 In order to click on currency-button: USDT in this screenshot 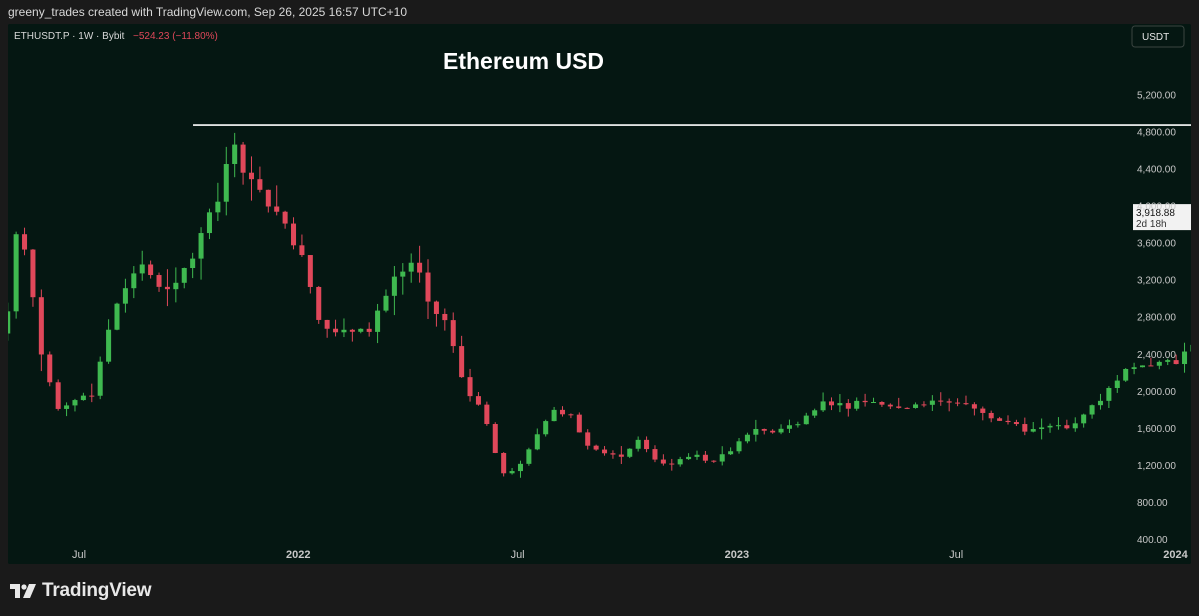, I will do `click(1158, 36)`.